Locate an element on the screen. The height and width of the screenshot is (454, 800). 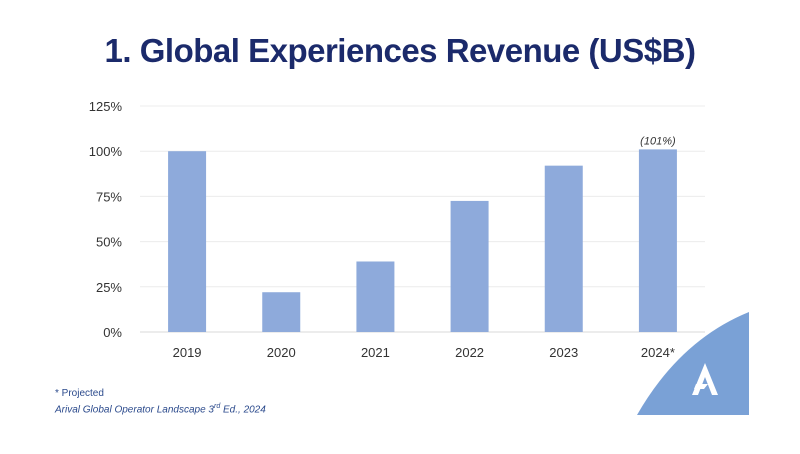
x-tick-label: 2020 is located at coordinates (281, 352).